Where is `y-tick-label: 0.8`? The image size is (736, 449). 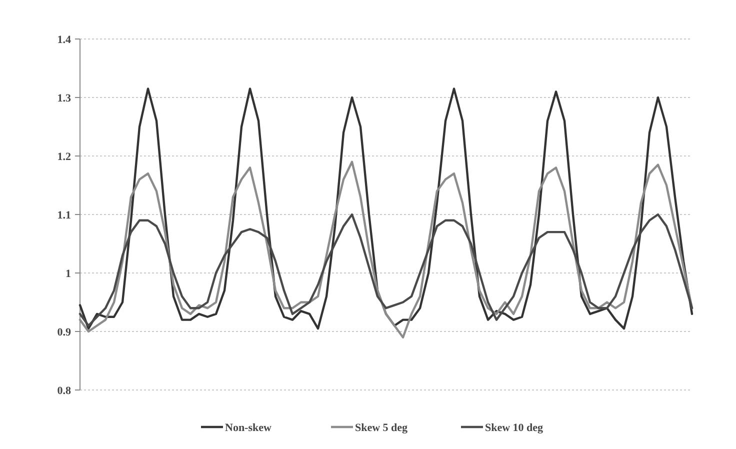
y-tick-label: 0.8 is located at coordinates (64, 390).